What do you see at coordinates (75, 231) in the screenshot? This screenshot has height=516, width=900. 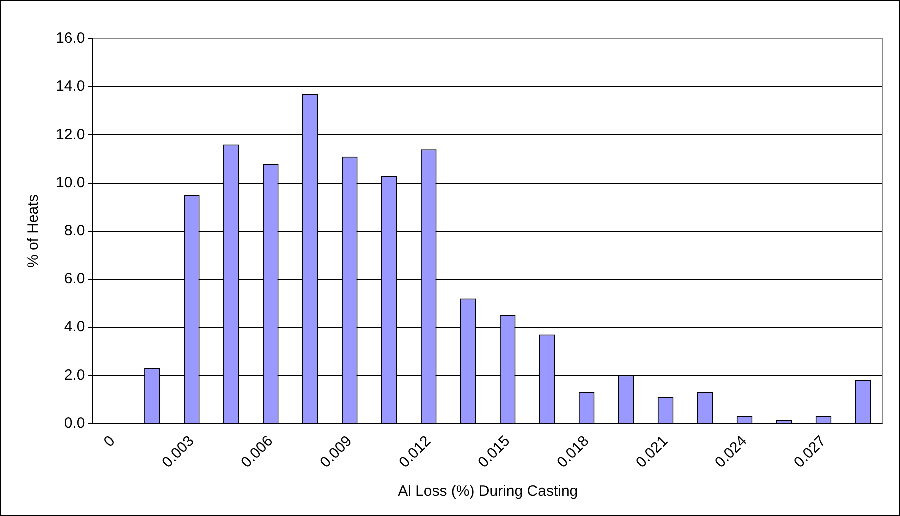 I see `y-tick-label: 8.0` at bounding box center [75, 231].